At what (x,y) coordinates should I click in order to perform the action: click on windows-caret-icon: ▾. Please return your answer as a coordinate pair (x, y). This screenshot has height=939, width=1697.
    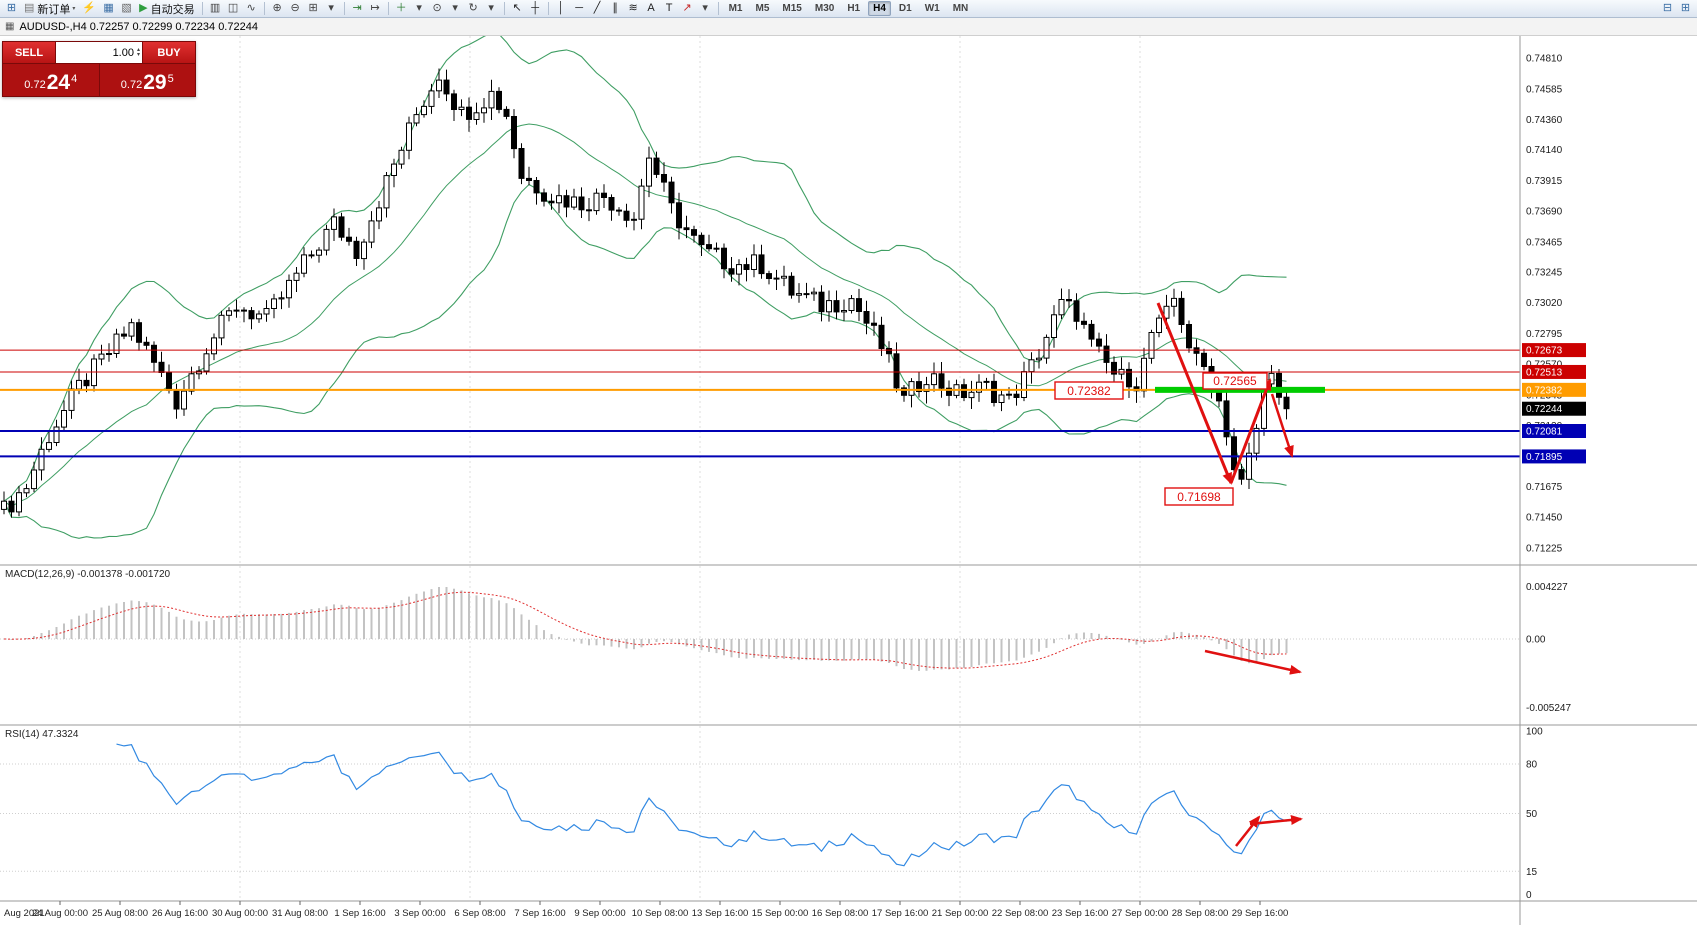
    Looking at the image, I should click on (331, 9).